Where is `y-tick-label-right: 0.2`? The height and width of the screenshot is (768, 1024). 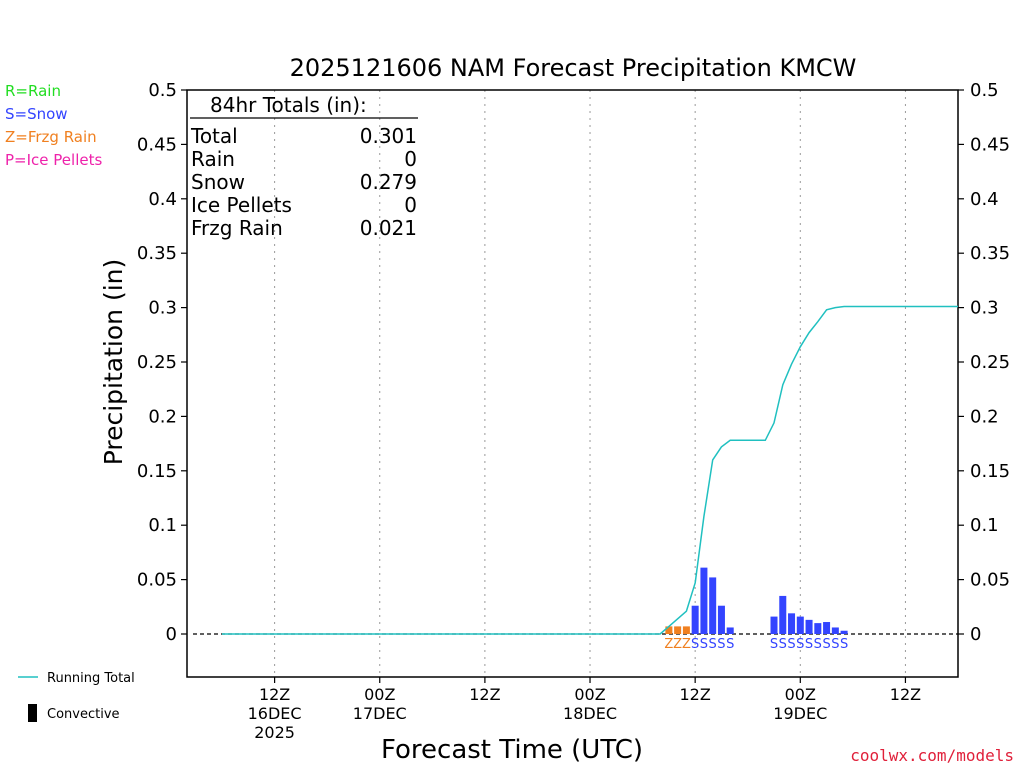 y-tick-label-right: 0.2 is located at coordinates (984, 416).